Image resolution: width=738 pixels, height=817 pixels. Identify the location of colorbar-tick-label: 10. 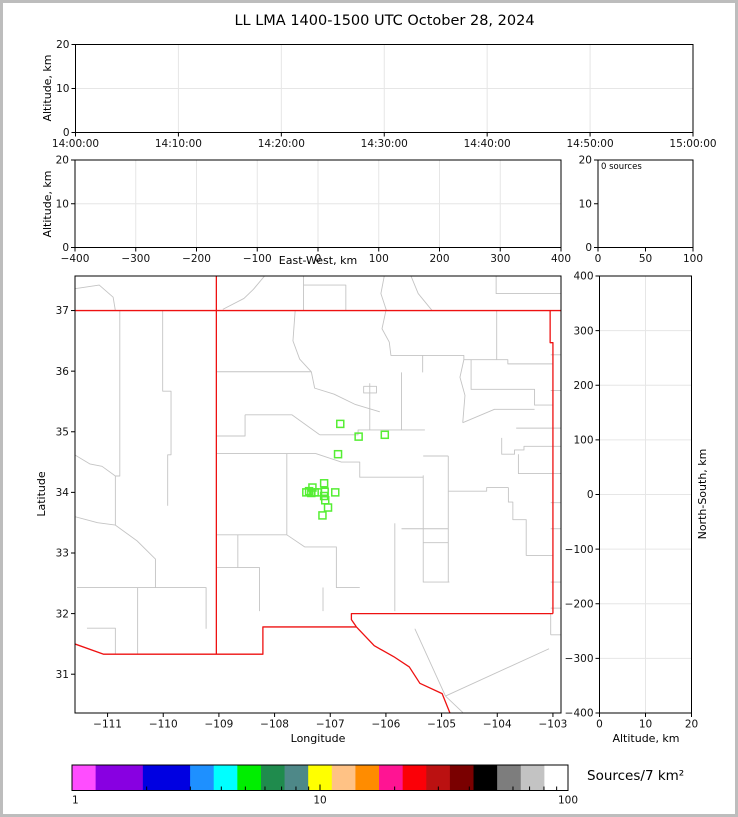
(319, 801).